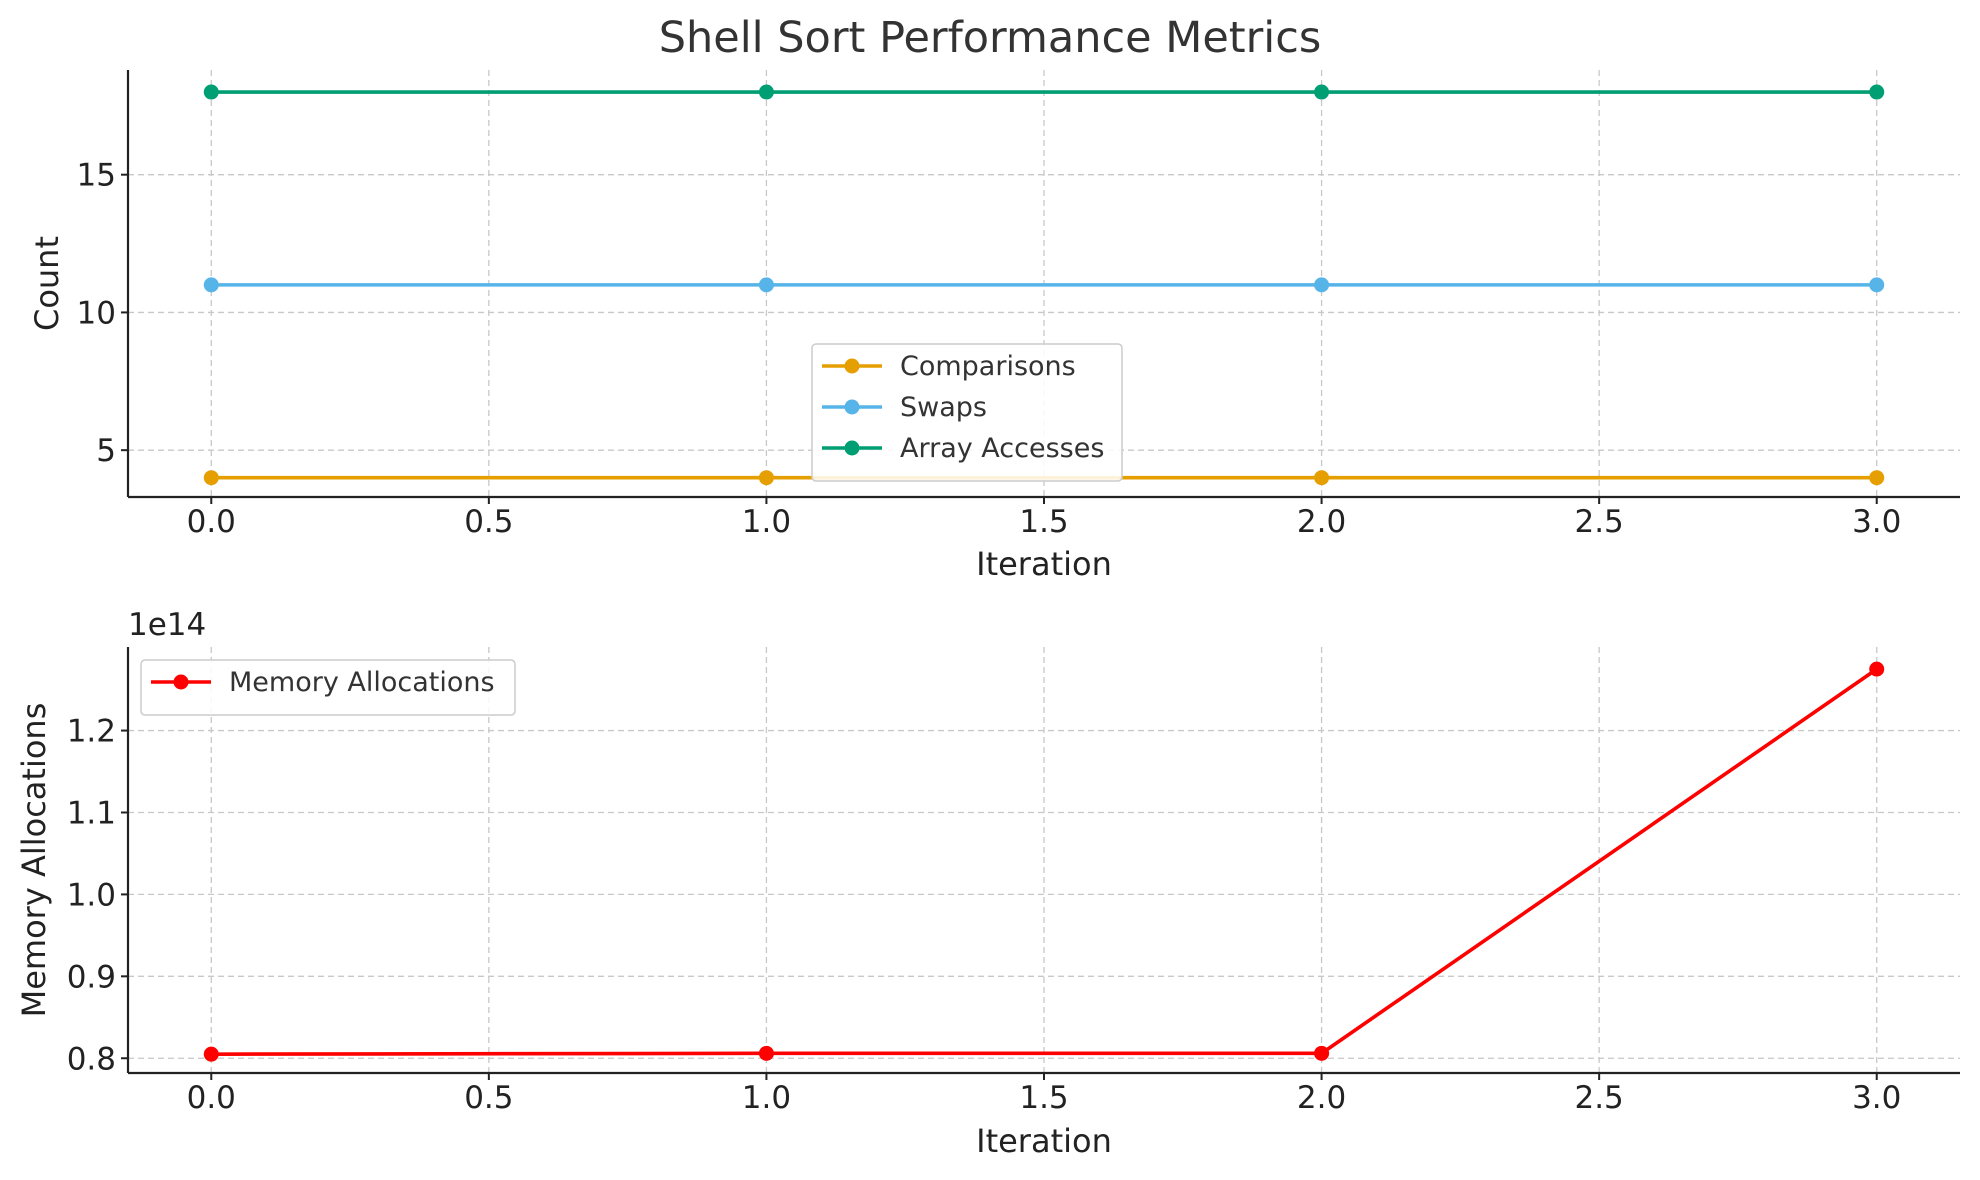  What do you see at coordinates (91, 813) in the screenshot?
I see `y-tick-label: 1.1` at bounding box center [91, 813].